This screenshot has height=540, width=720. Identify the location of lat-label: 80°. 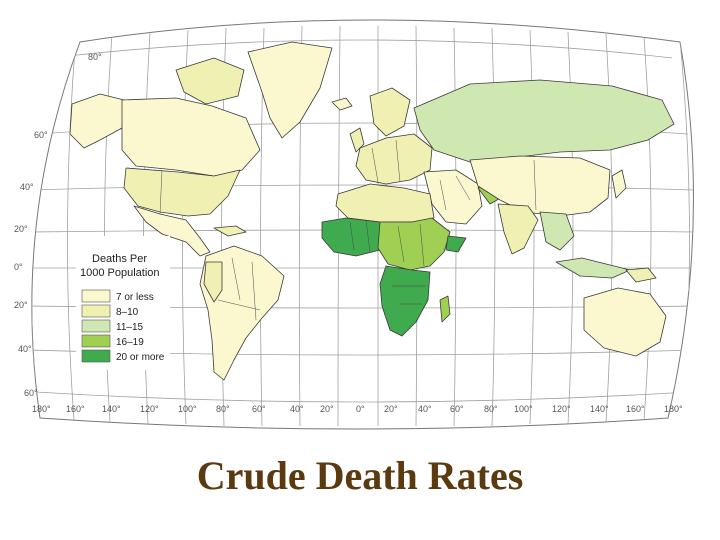
(95, 57).